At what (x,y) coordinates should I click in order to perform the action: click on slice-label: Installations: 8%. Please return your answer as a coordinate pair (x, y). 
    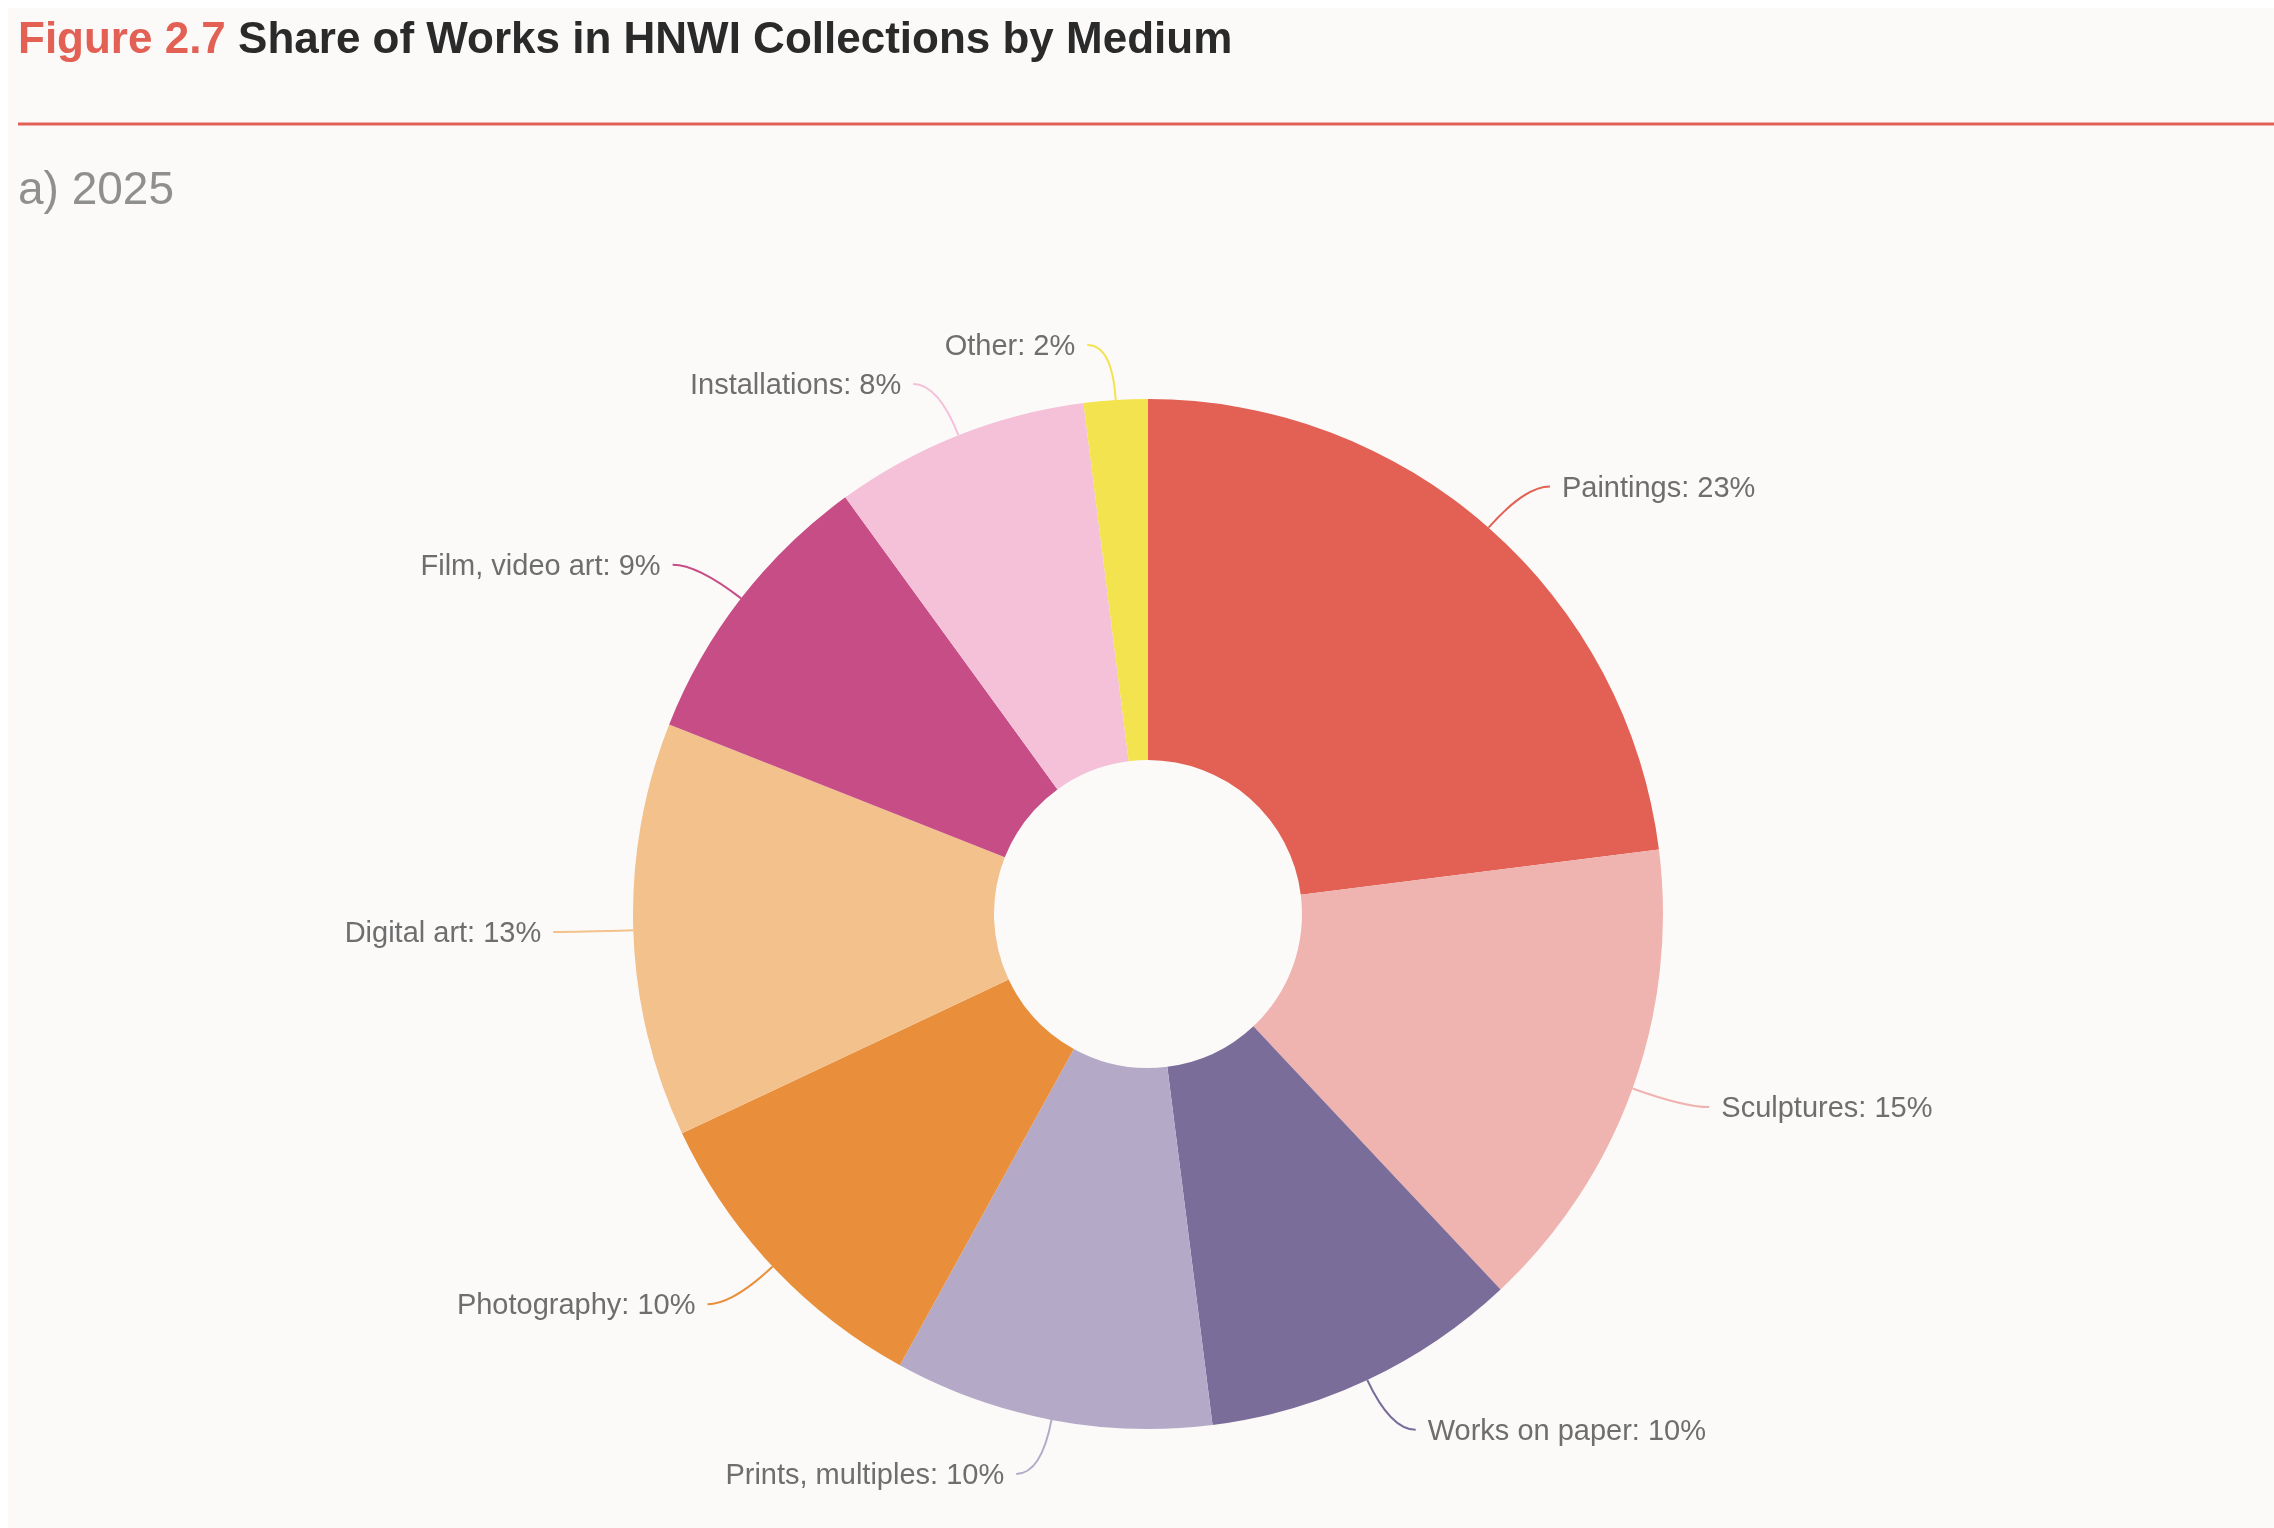
    Looking at the image, I should click on (796, 384).